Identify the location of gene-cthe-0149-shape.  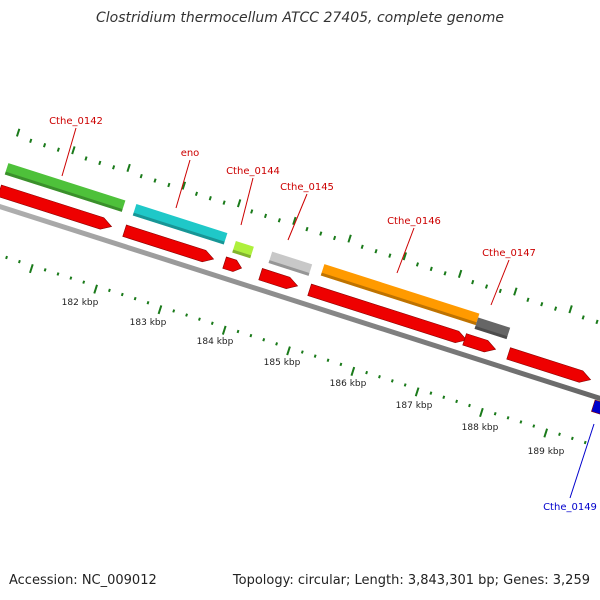
(595, 407).